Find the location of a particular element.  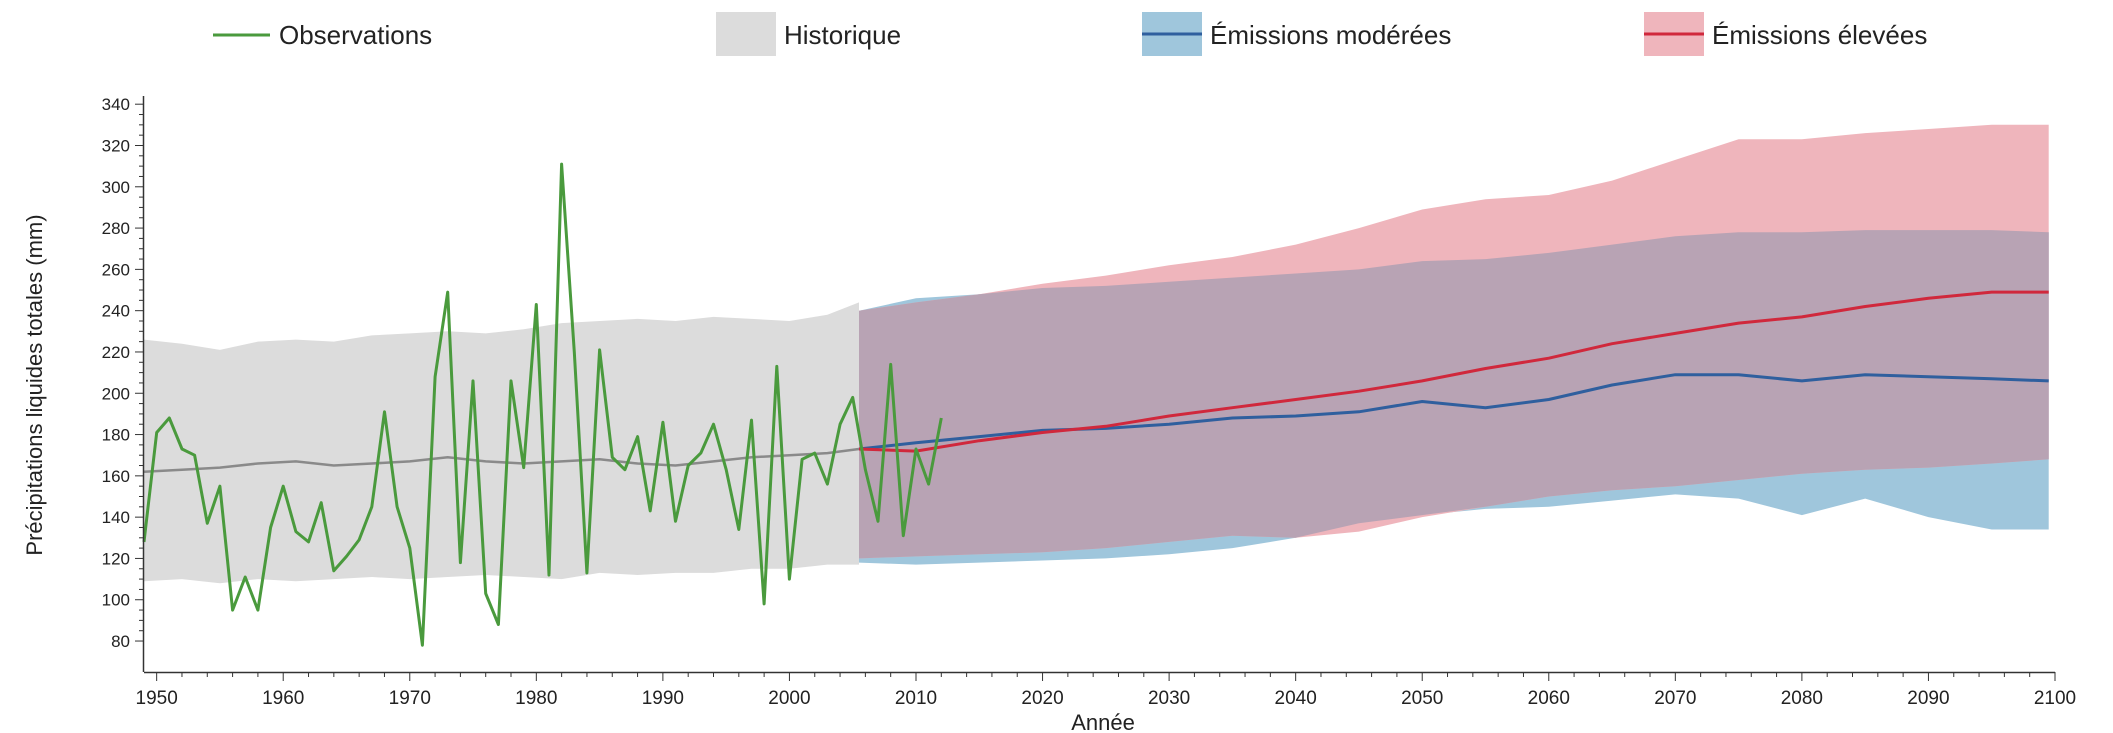

x-tick-label: 2100 is located at coordinates (2055, 698).